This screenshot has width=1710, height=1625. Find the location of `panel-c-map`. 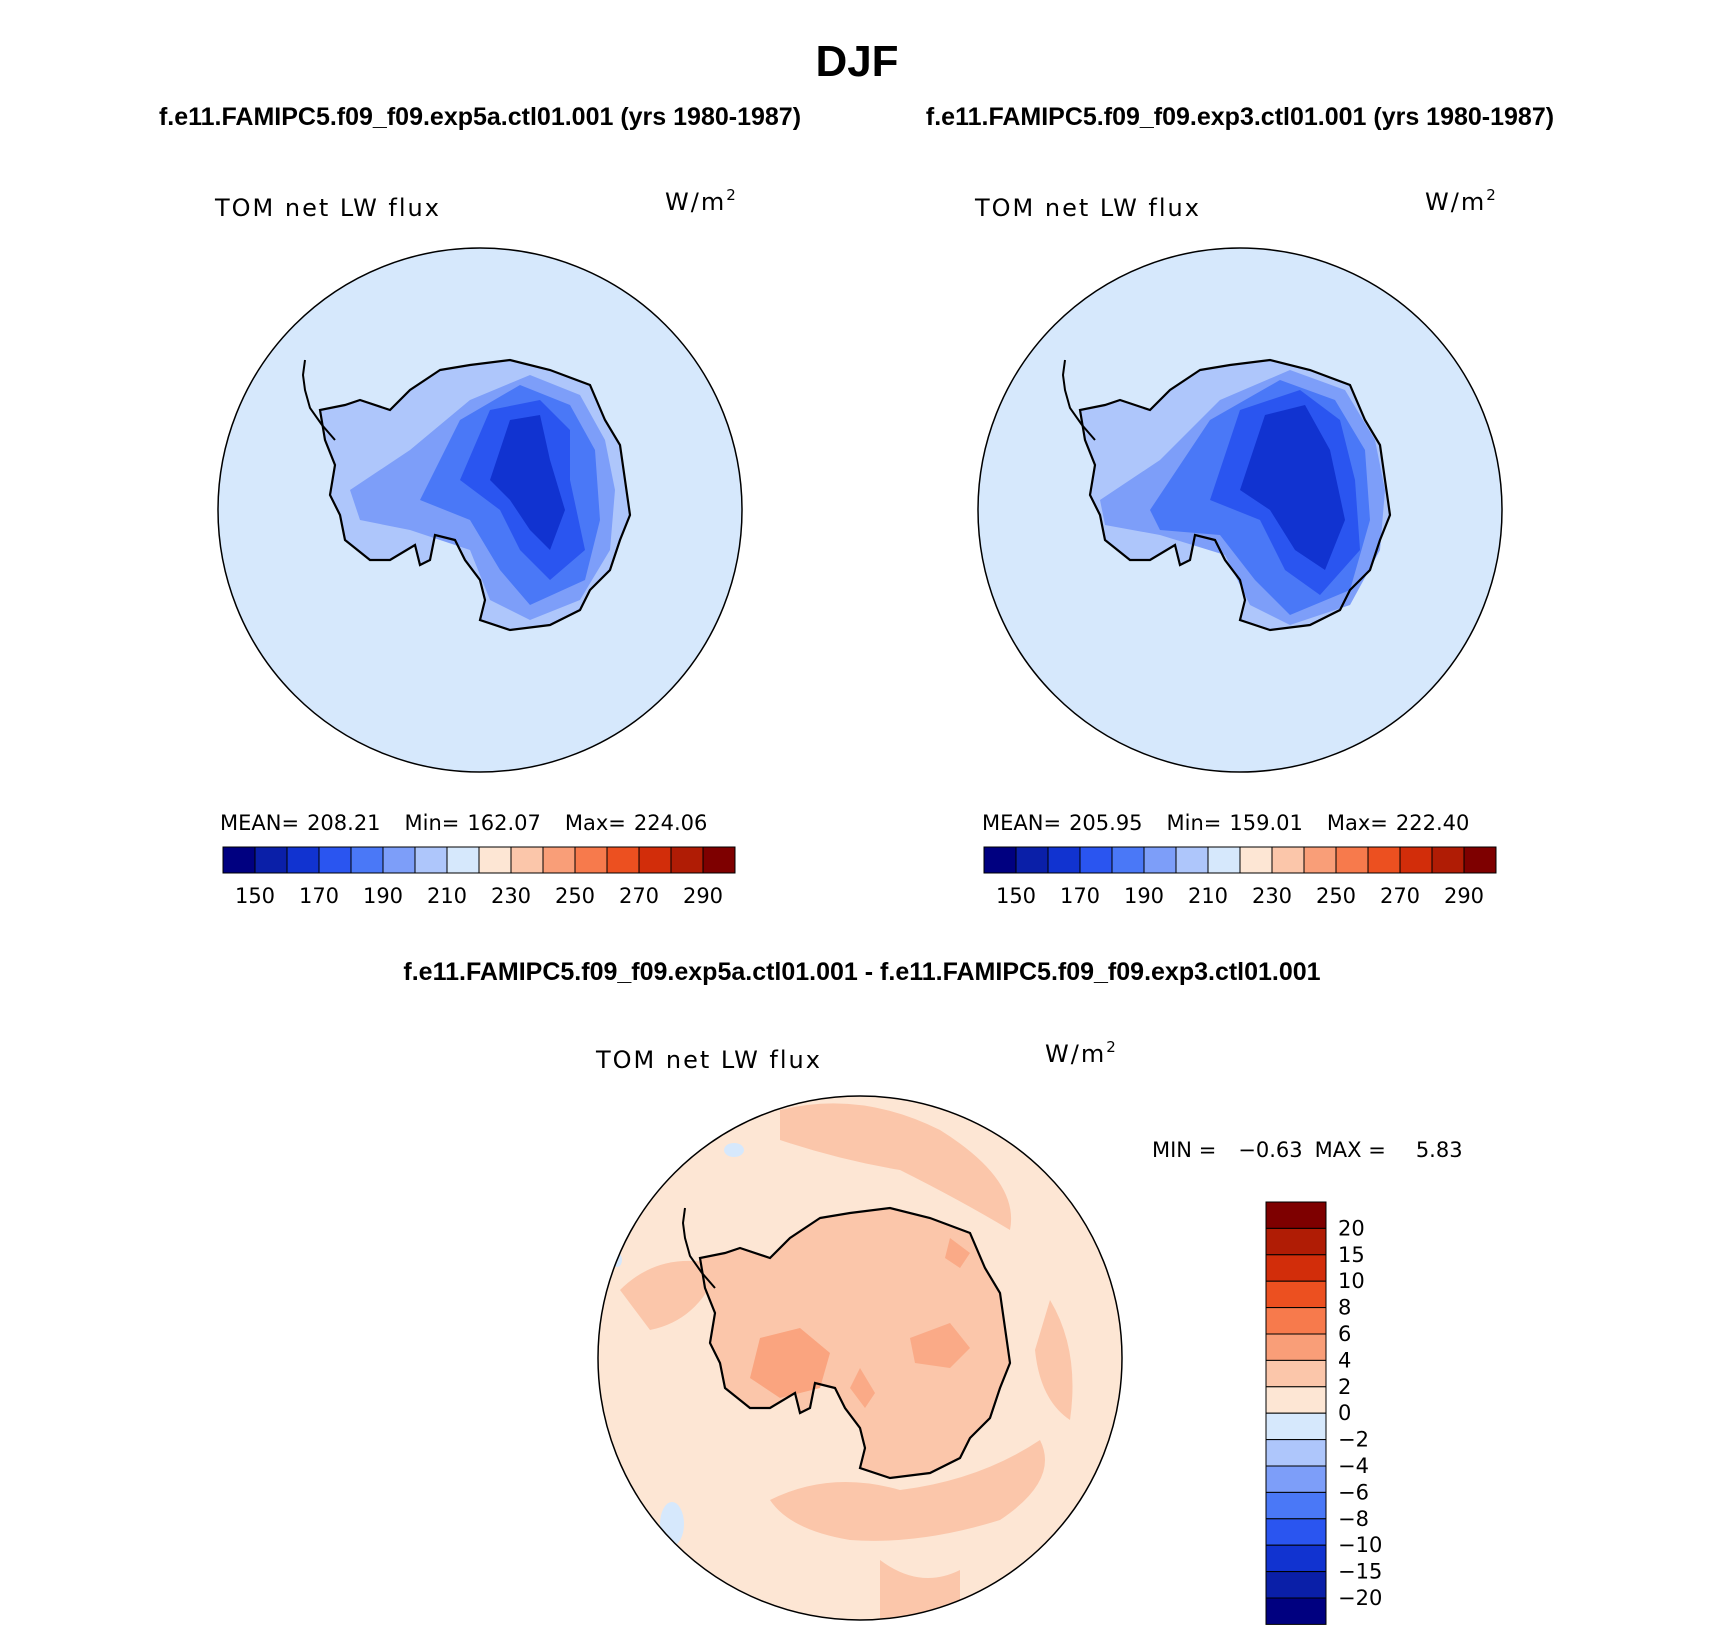

panel-c-map is located at coordinates (860, 1358).